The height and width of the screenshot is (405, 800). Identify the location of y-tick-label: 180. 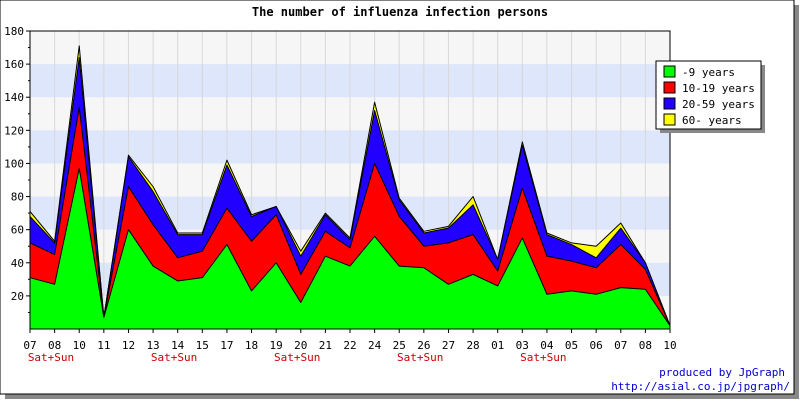
(14, 31).